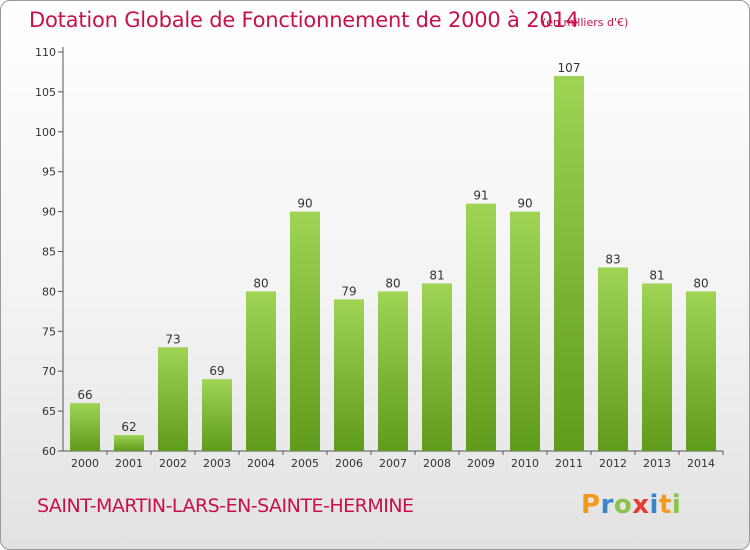  I want to click on logo-letter: x, so click(641, 505).